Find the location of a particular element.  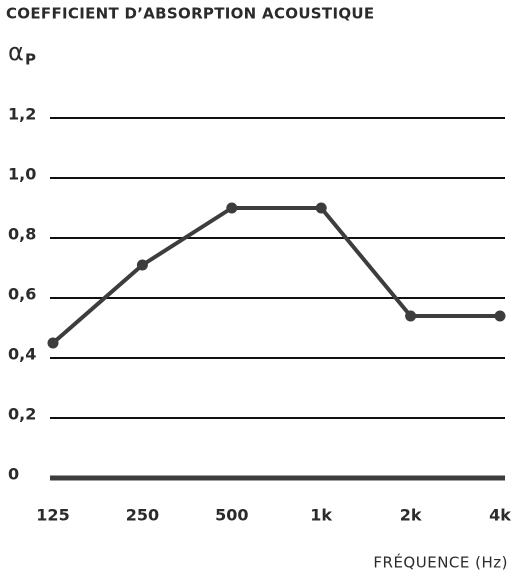

y-axis-label-subscript: P is located at coordinates (30, 60).